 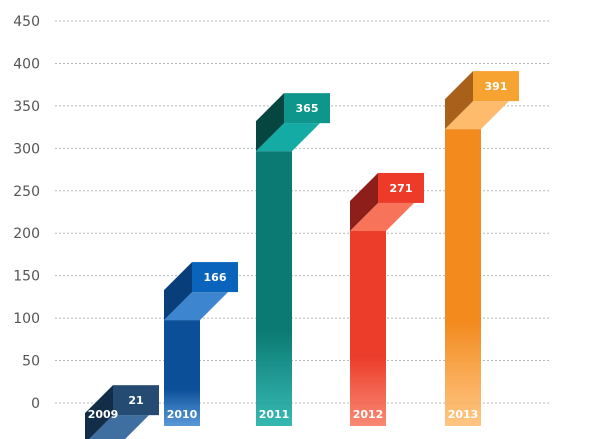 What do you see at coordinates (35, 404) in the screenshot?
I see `y-tick-label: 0` at bounding box center [35, 404].